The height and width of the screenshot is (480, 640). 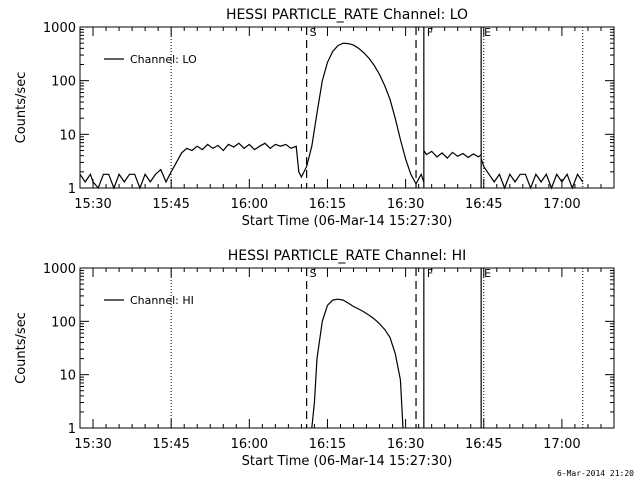 I want to click on lo-y-tick-label: 10, so click(x=67, y=135).